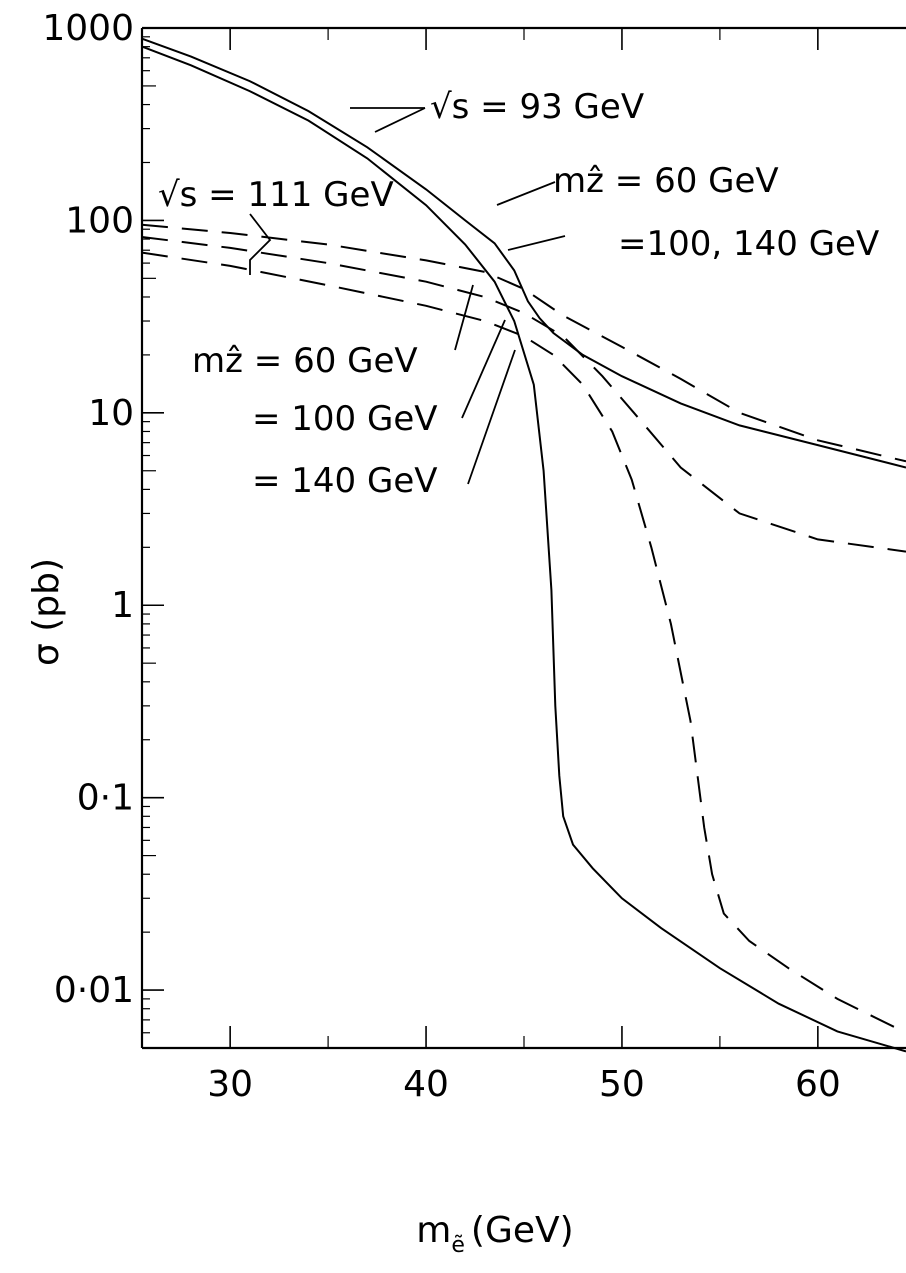  What do you see at coordinates (94, 990) in the screenshot?
I see `y-tick-label: 0·01` at bounding box center [94, 990].